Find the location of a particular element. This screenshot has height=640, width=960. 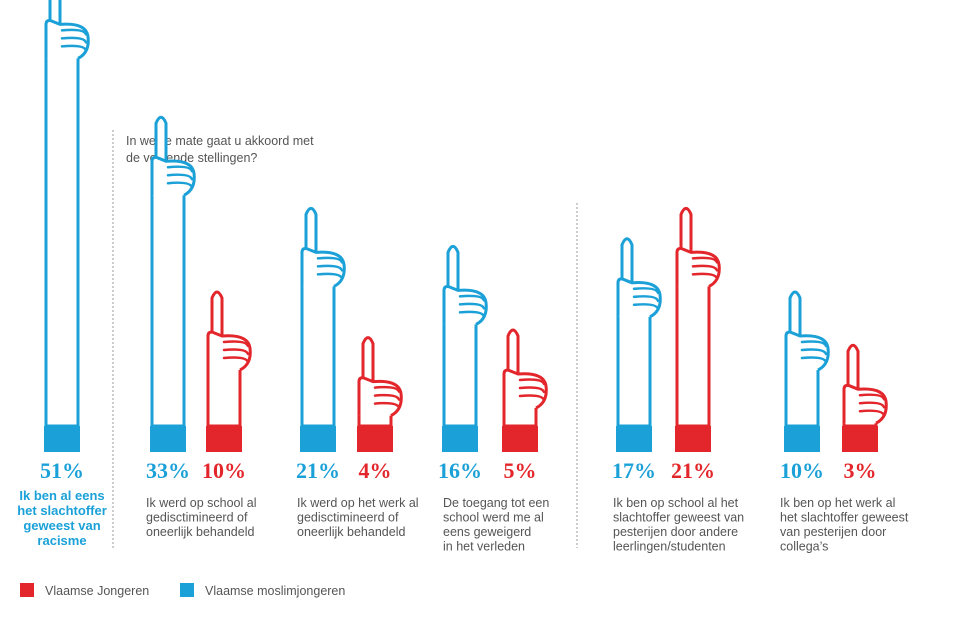

hand-muslim-3-cuff is located at coordinates (318, 439).